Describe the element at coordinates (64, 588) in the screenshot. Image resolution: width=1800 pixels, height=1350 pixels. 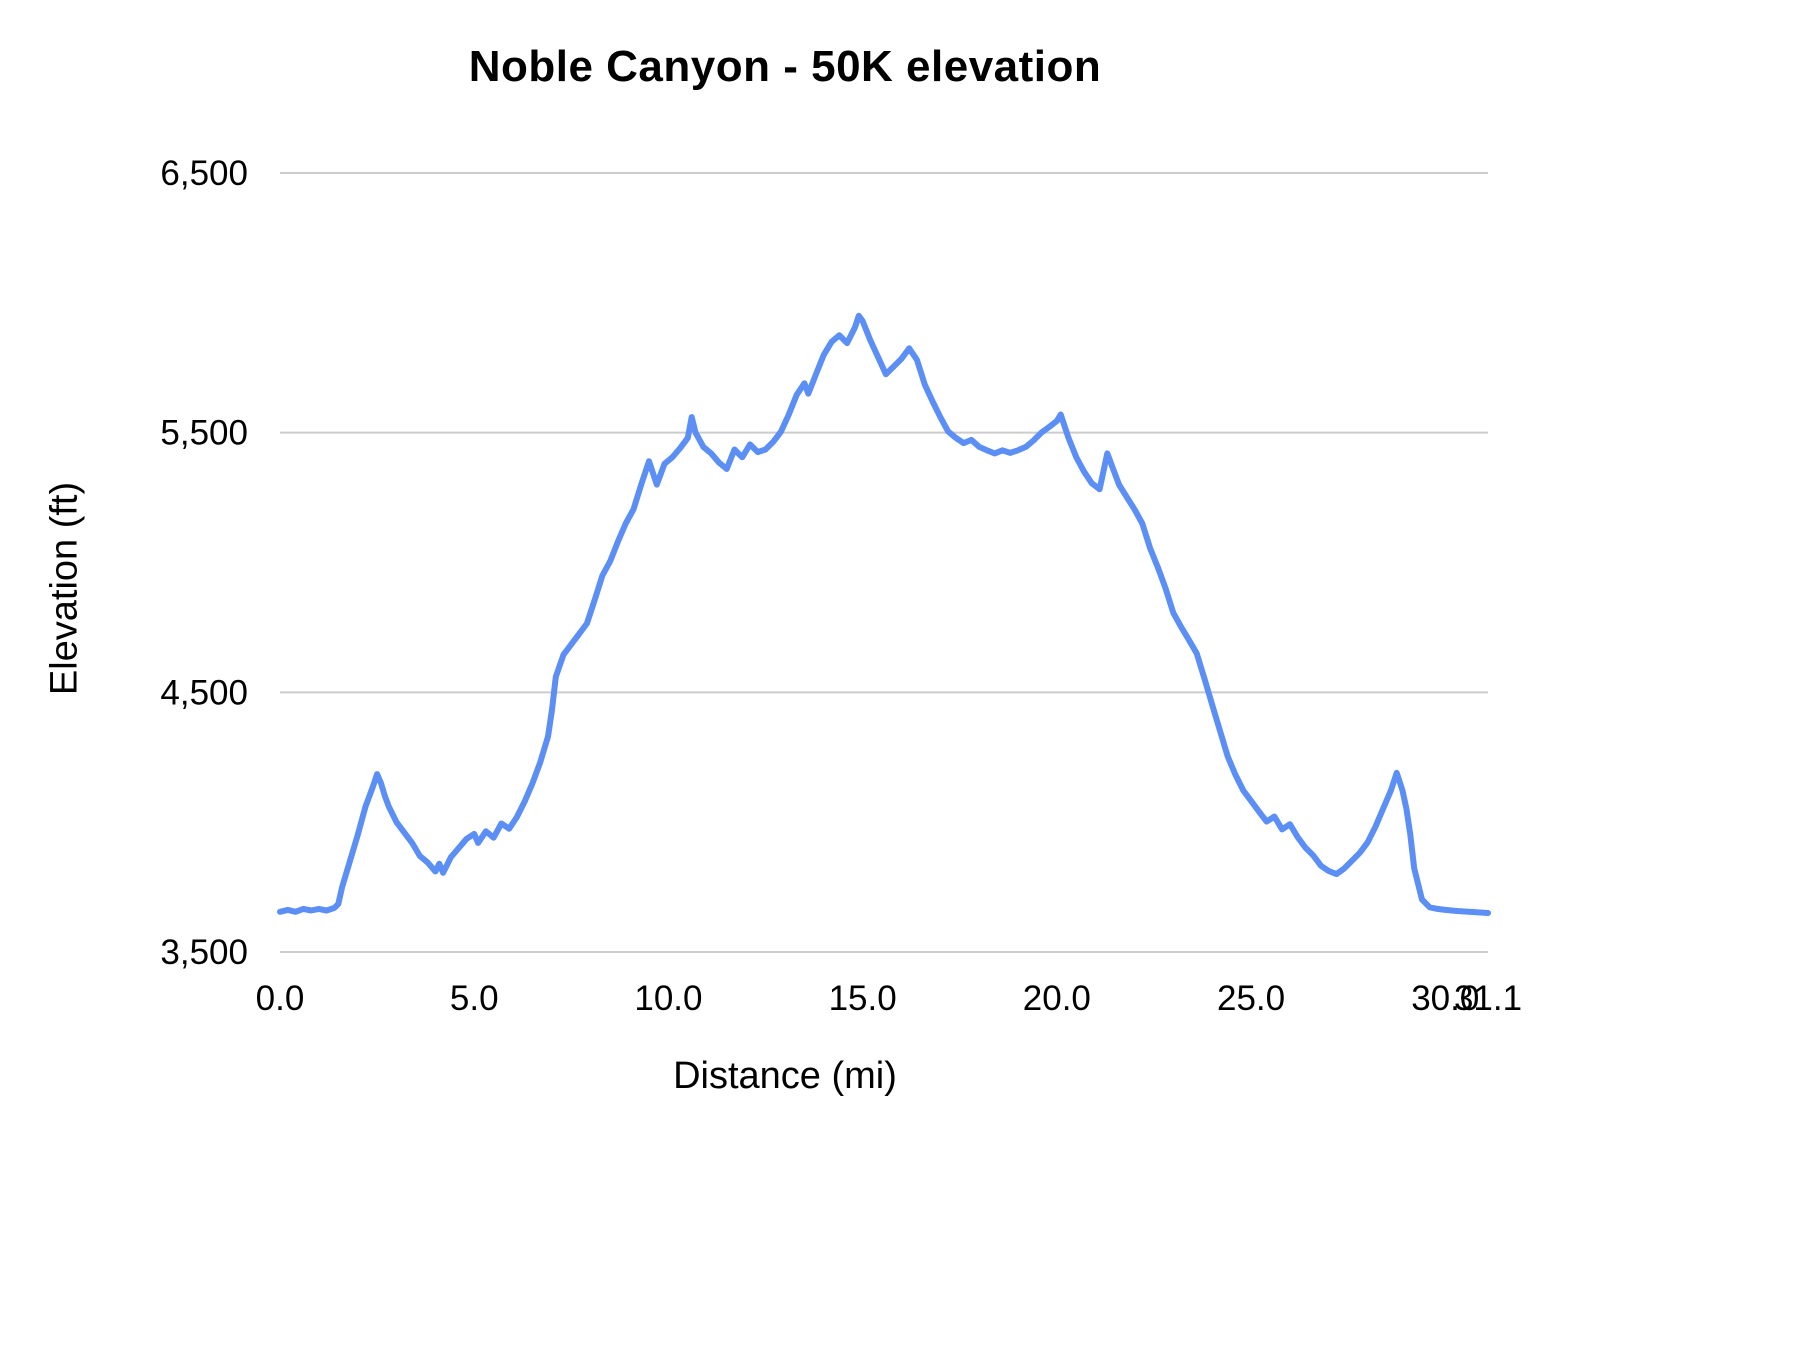
I see `y-axis-title: Elevation (ft)` at that location.